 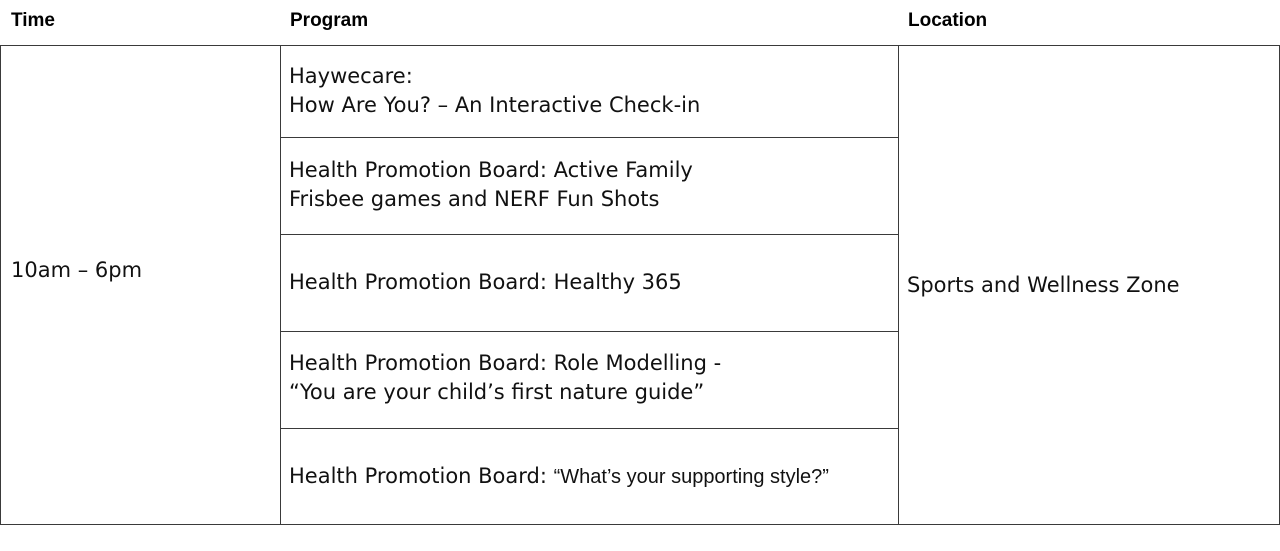 I want to click on program-title: Health Promotion Board: Role Modelling -, so click(x=505, y=363).